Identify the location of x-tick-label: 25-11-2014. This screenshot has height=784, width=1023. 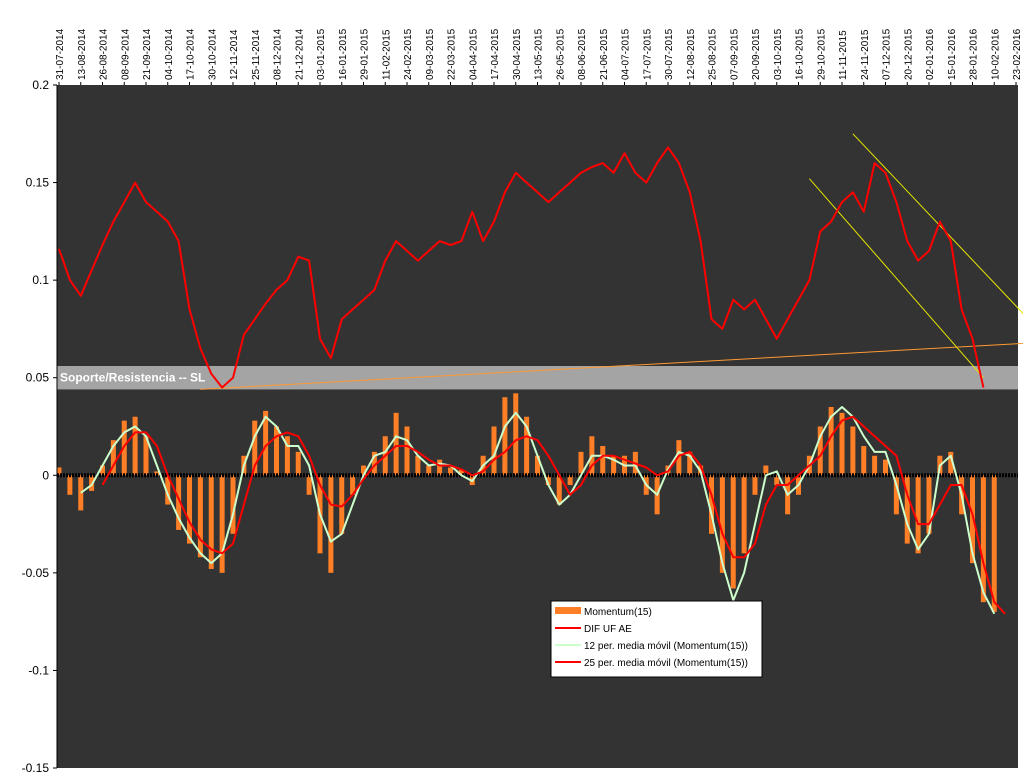
(256, 54).